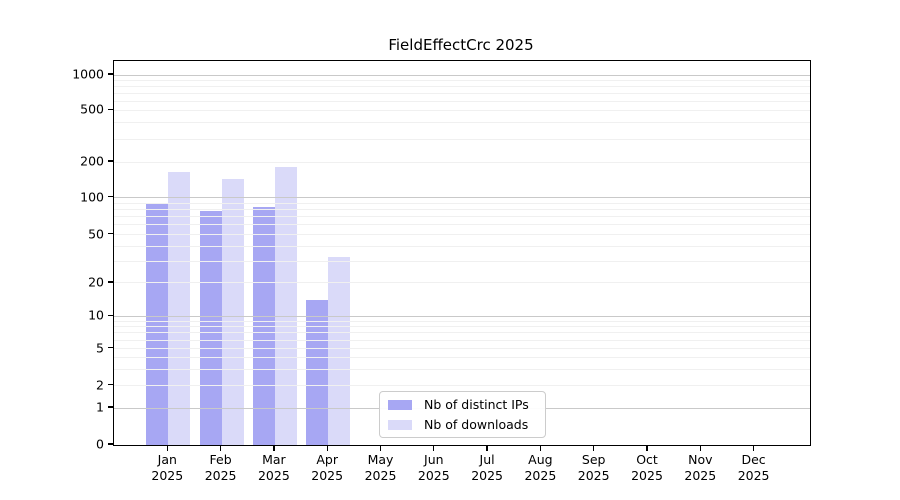 This screenshot has width=900, height=500. Describe the element at coordinates (96, 234) in the screenshot. I see `y-tick-label-50: 50` at that location.